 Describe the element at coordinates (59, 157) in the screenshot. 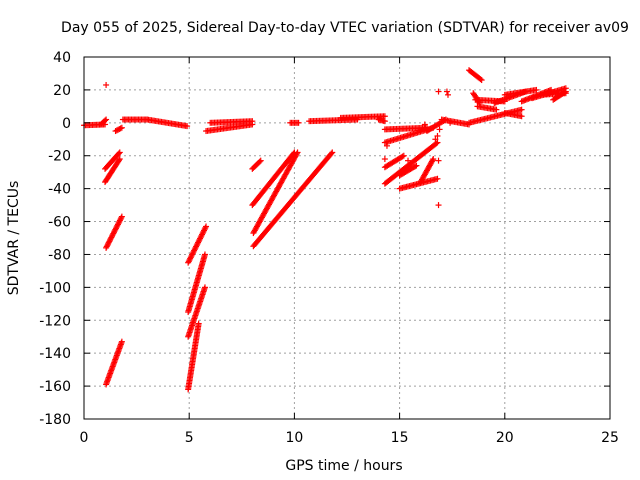

I see `y-tick-label: -20` at that location.